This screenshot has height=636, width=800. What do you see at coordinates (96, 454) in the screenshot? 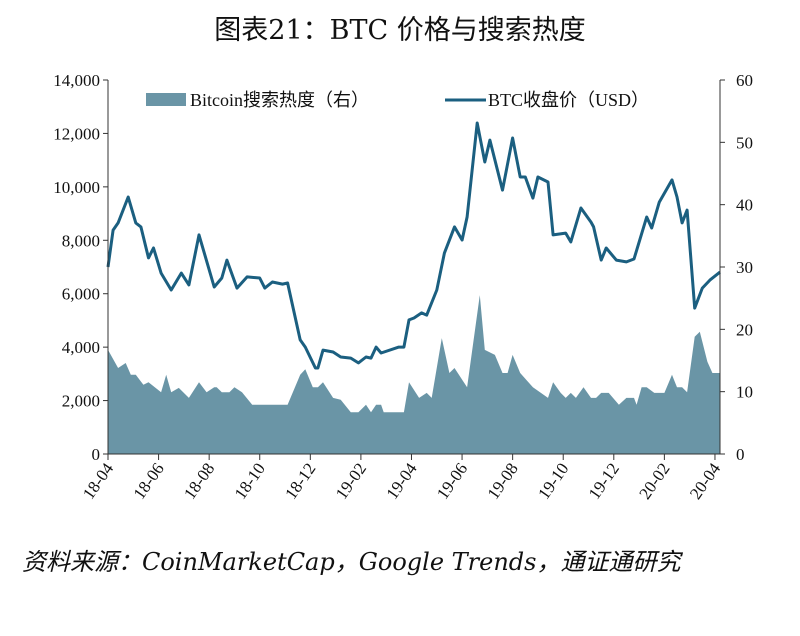
I see `left-tick-label: 0` at bounding box center [96, 454].